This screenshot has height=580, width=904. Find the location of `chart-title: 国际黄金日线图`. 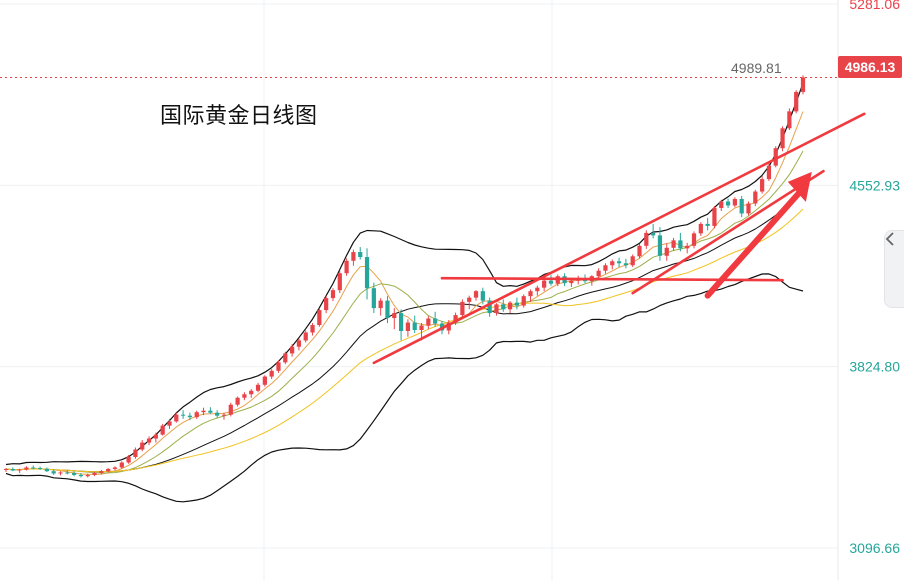

chart-title: 国际黄金日线图 is located at coordinates (239, 116).